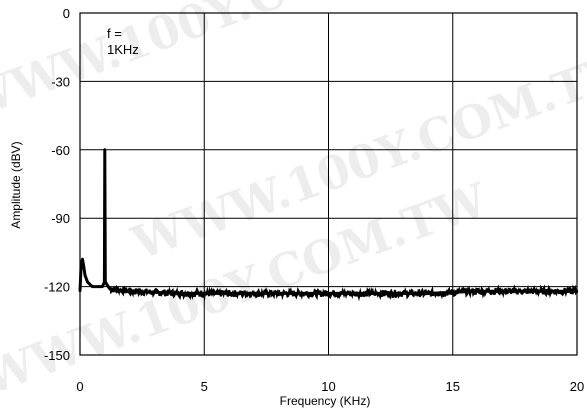 The image size is (587, 409). What do you see at coordinates (123, 49) in the screenshot?
I see `annotation-line-2: 1KHz` at bounding box center [123, 49].